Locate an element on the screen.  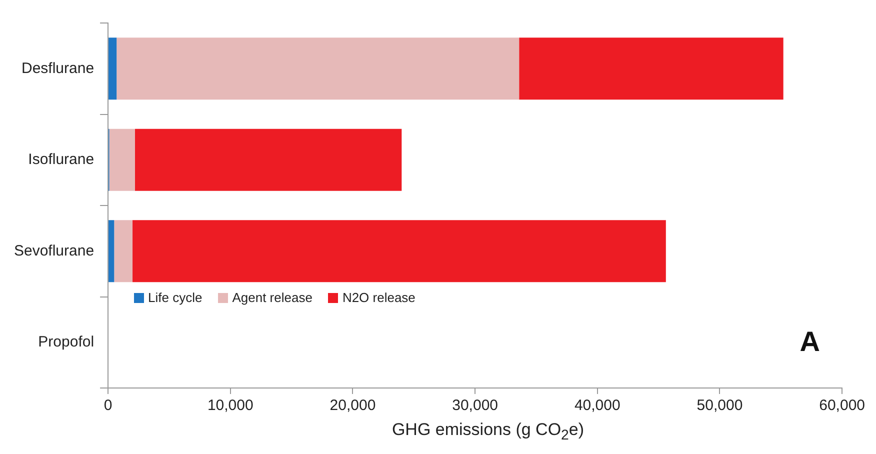
x-tick-label: 30,000 is located at coordinates (475, 405).